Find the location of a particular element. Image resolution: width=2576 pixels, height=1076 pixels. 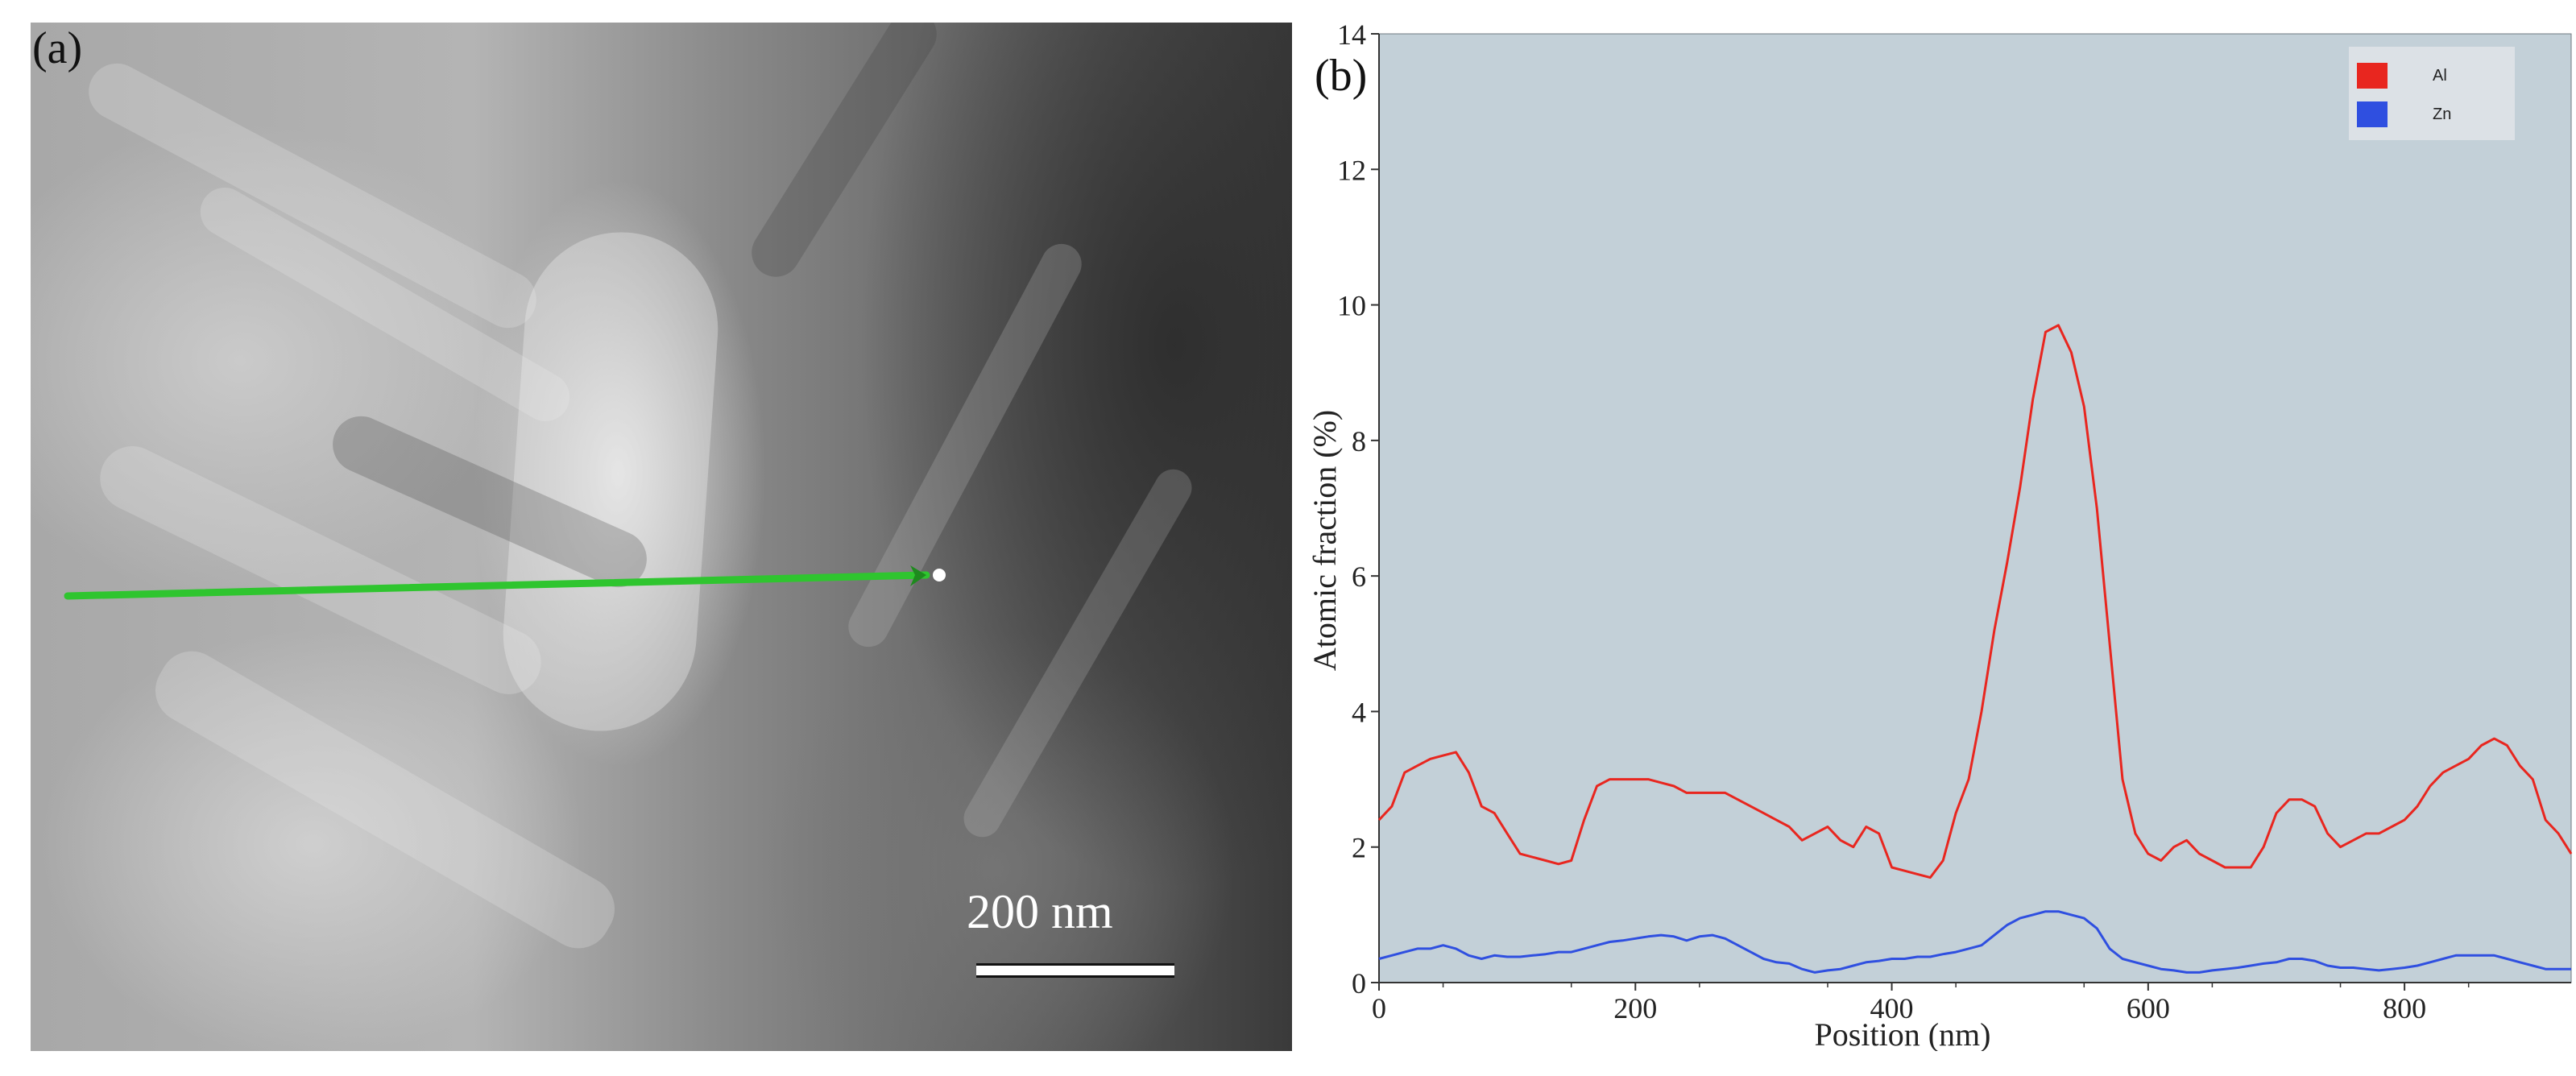

x-axis-label: Position (nm) is located at coordinates (1903, 1033).